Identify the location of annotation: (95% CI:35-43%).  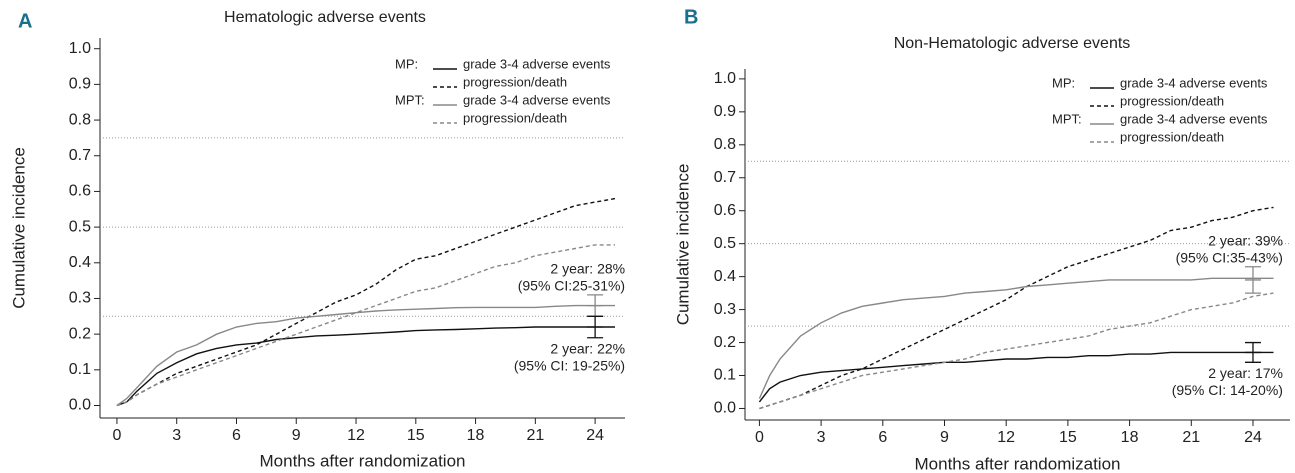
(1229, 257).